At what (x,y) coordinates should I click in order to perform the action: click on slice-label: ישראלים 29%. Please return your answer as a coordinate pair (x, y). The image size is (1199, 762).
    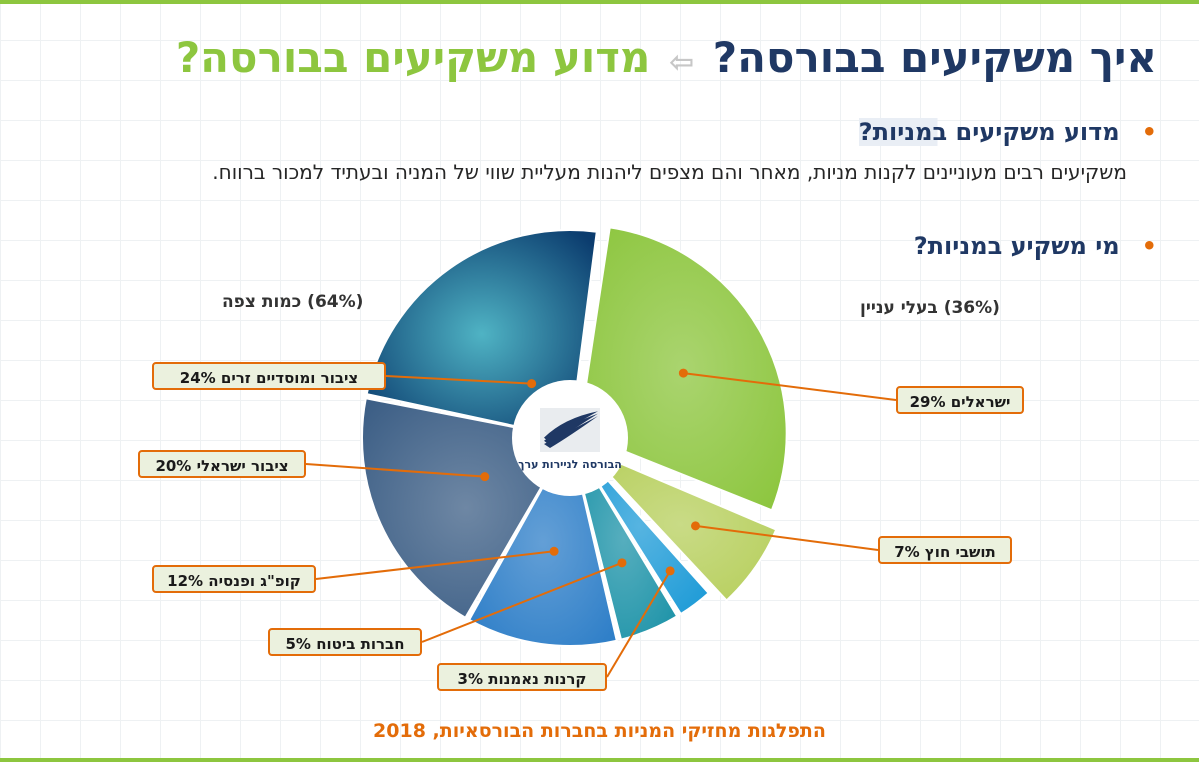
    Looking at the image, I should click on (960, 400).